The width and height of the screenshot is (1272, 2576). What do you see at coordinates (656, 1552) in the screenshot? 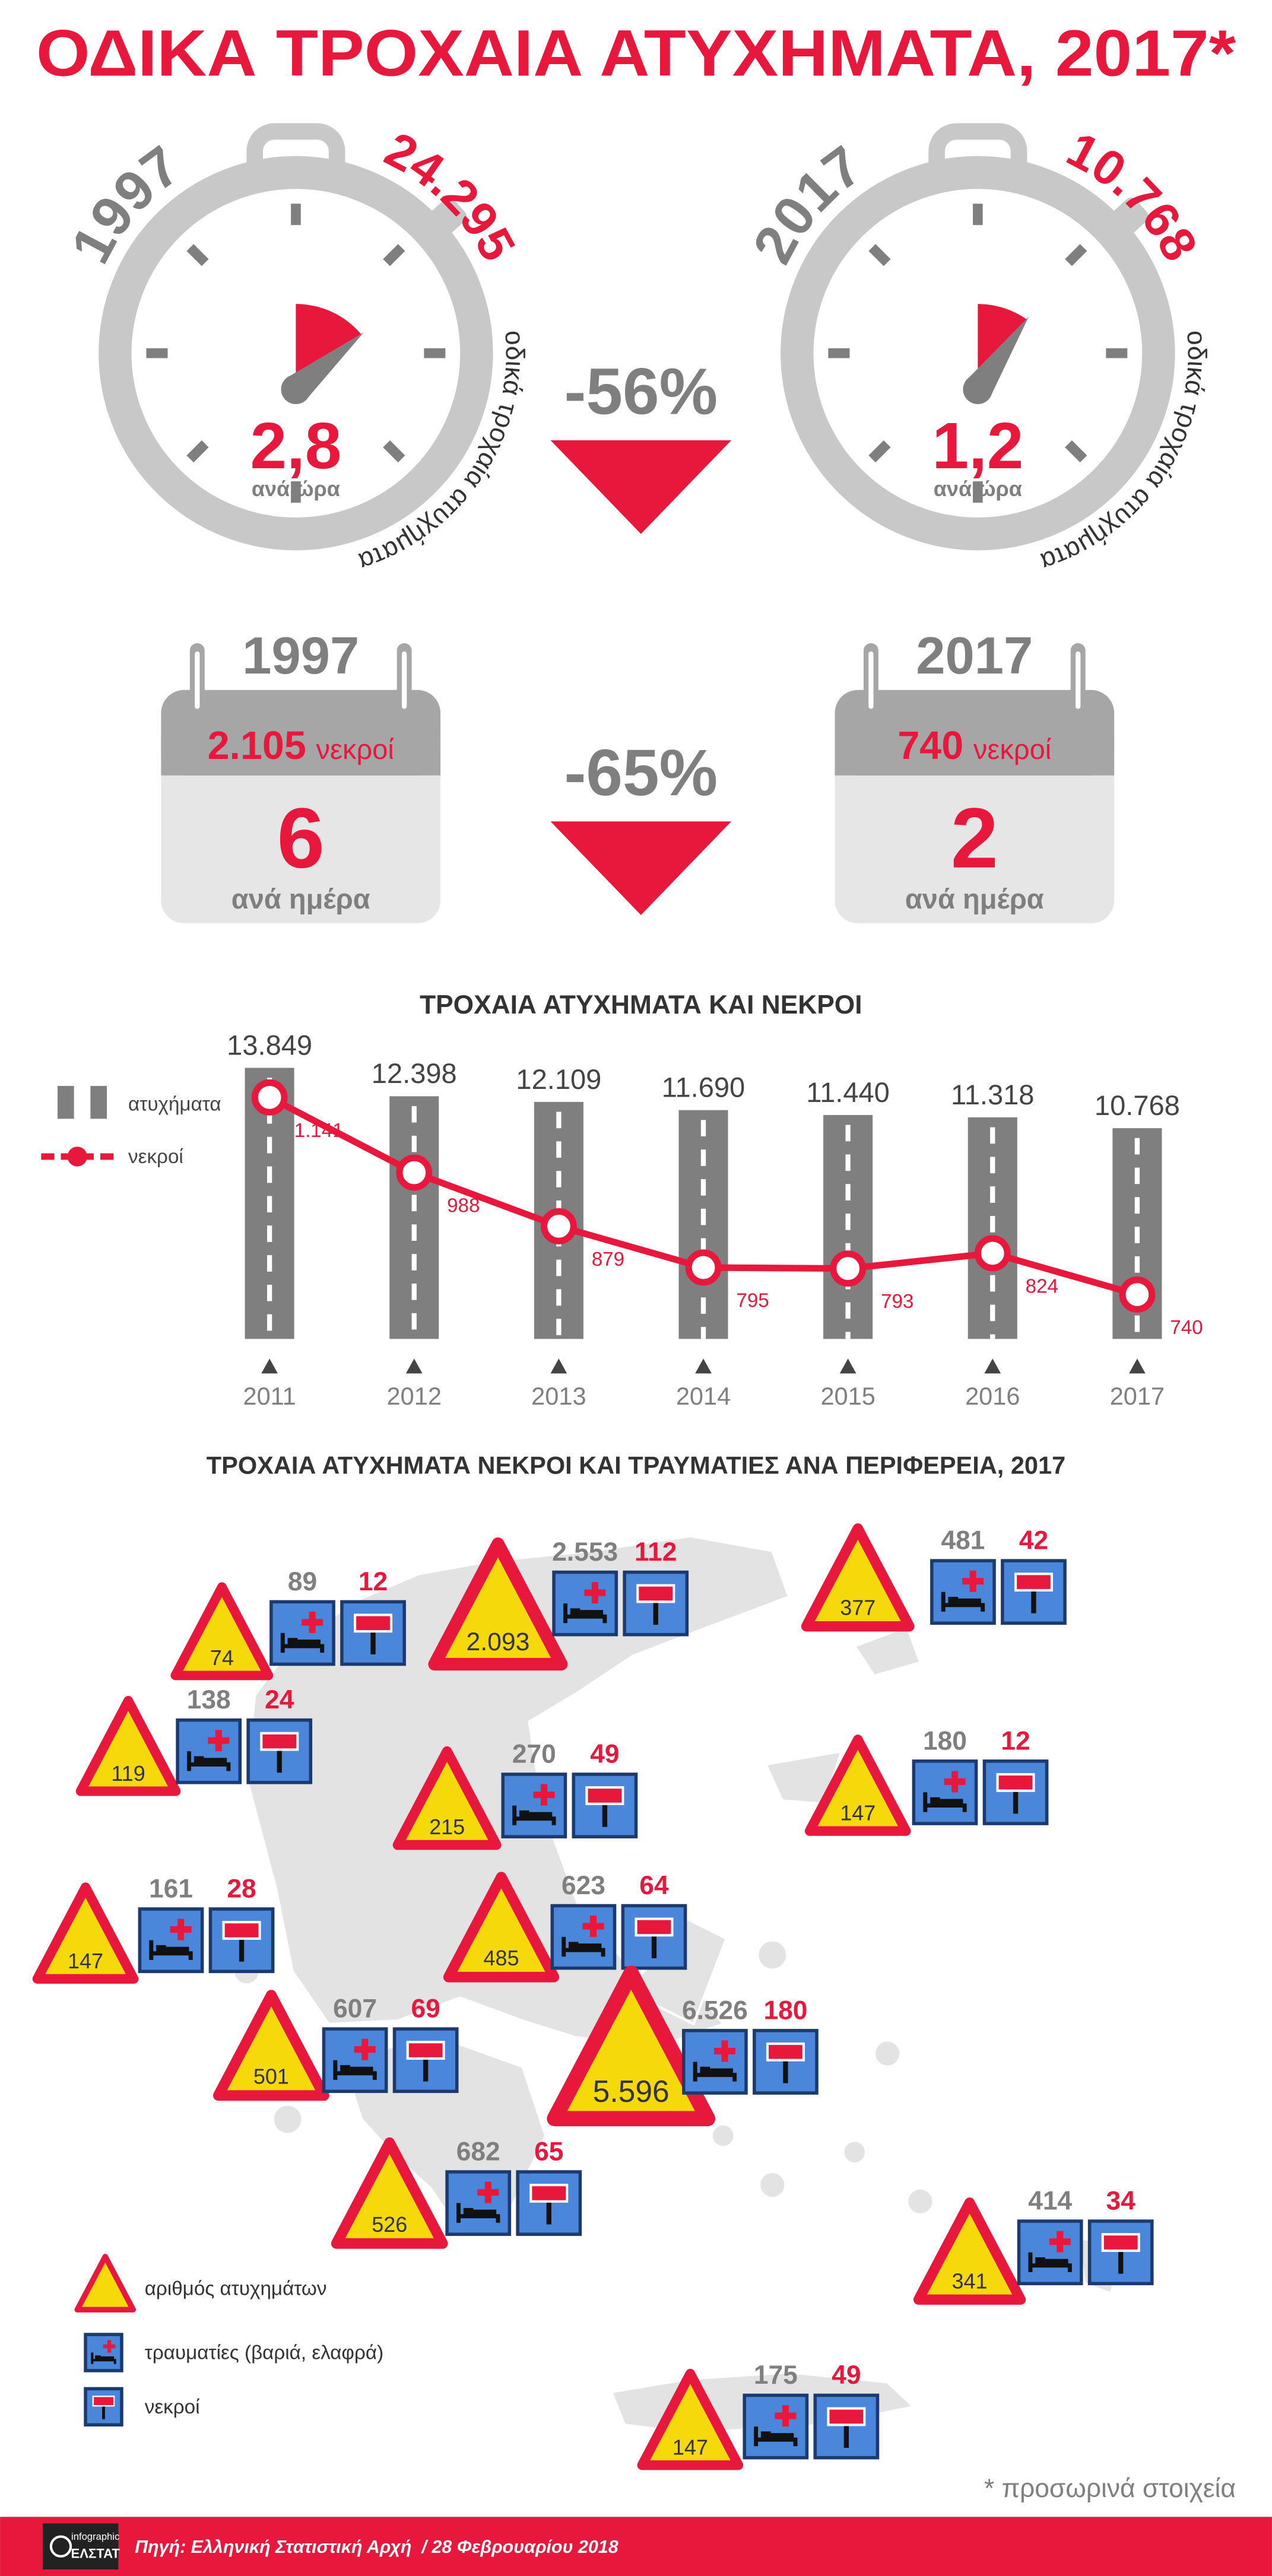
I see `deaths-label: 112` at bounding box center [656, 1552].